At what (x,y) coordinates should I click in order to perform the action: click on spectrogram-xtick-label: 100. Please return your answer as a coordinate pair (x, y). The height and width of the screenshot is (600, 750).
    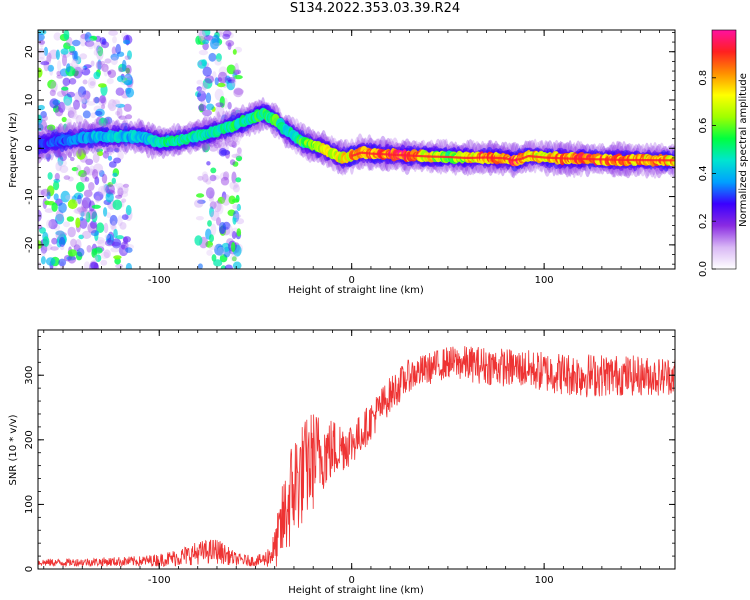
    Looking at the image, I should click on (544, 280).